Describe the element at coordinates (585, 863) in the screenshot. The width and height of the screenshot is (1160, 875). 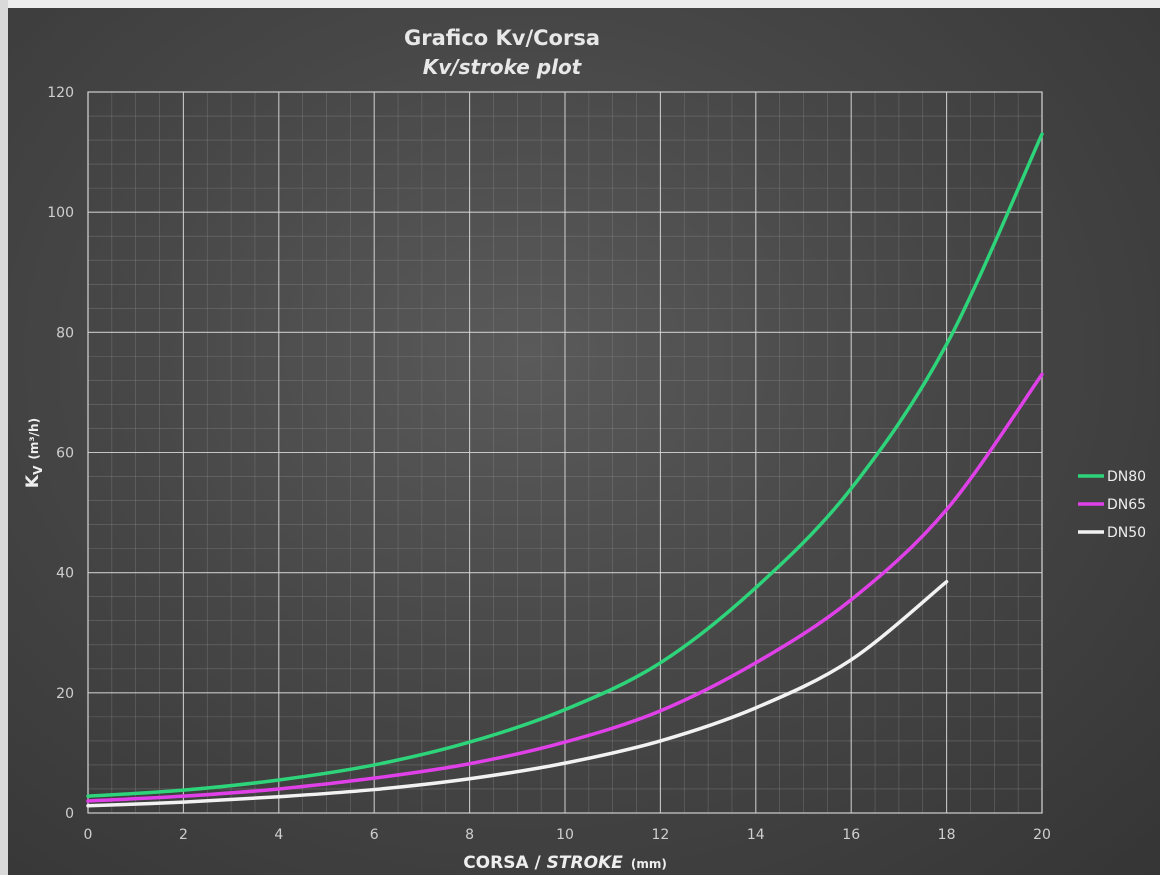
I see `x-axis-label-italic: STROKE` at that location.